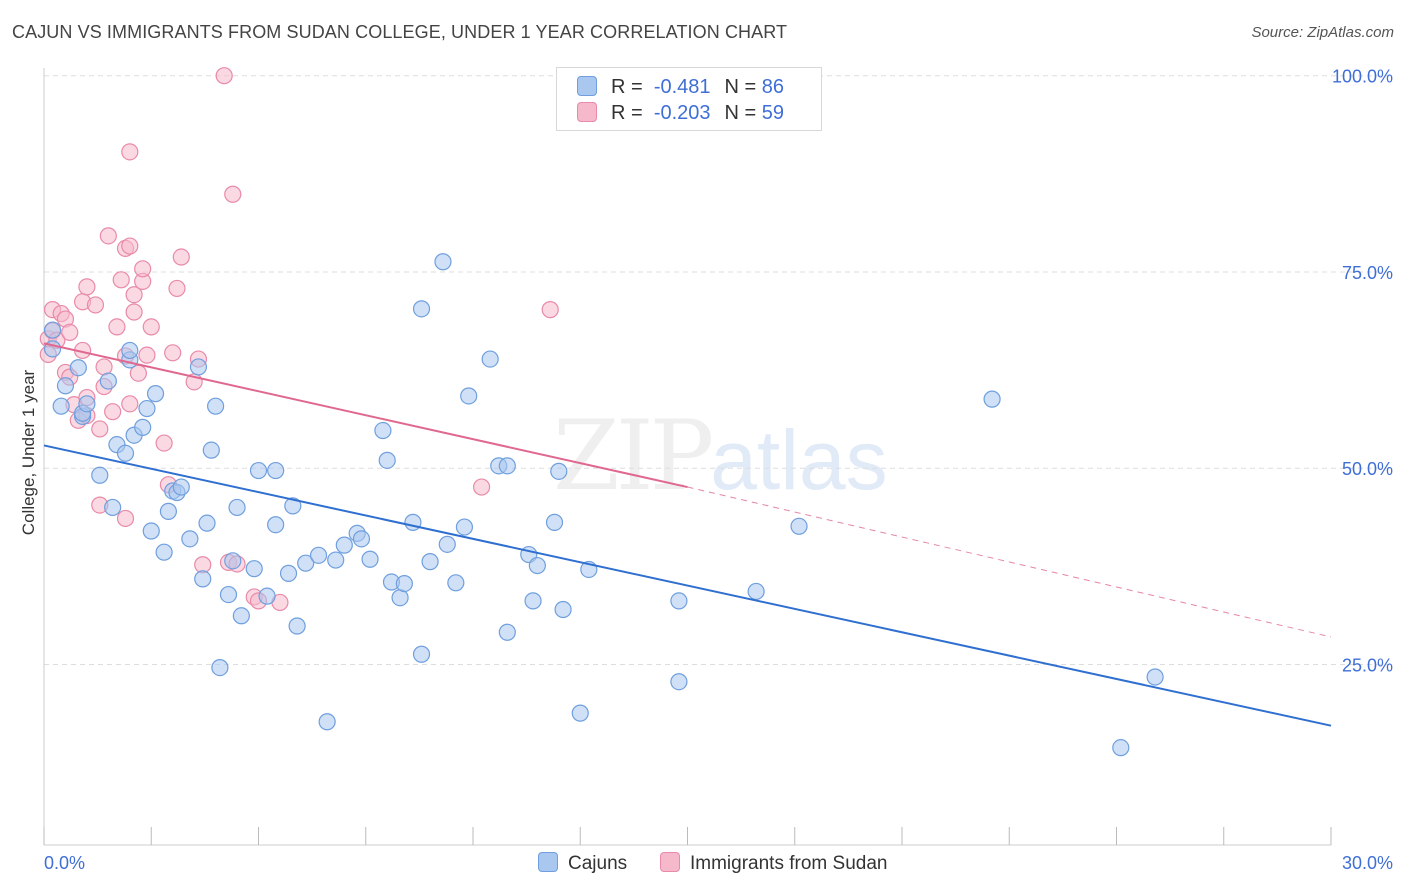 The height and width of the screenshot is (892, 1406). I want to click on legend-item-sudan: Immigrants from Sudan, so click(773, 863).